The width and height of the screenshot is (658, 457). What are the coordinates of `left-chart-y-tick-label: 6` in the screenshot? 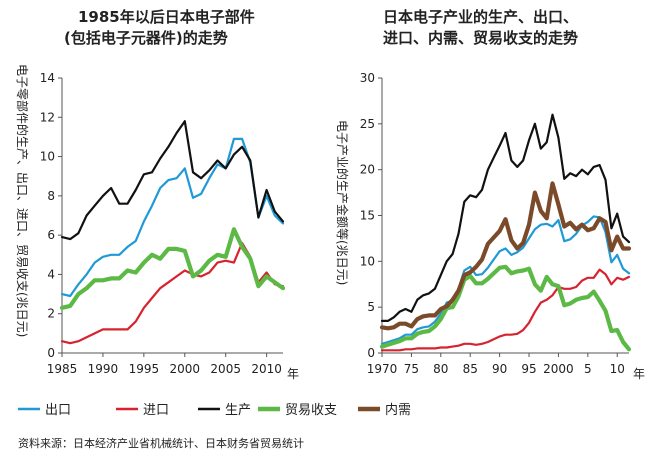 It's located at (51, 235).